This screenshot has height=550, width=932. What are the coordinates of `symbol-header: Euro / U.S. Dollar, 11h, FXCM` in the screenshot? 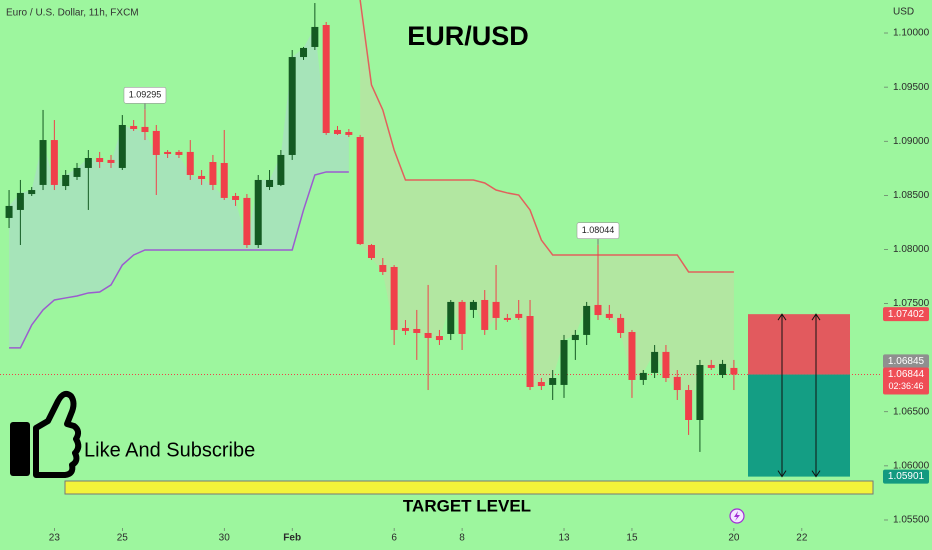 It's located at (72, 13).